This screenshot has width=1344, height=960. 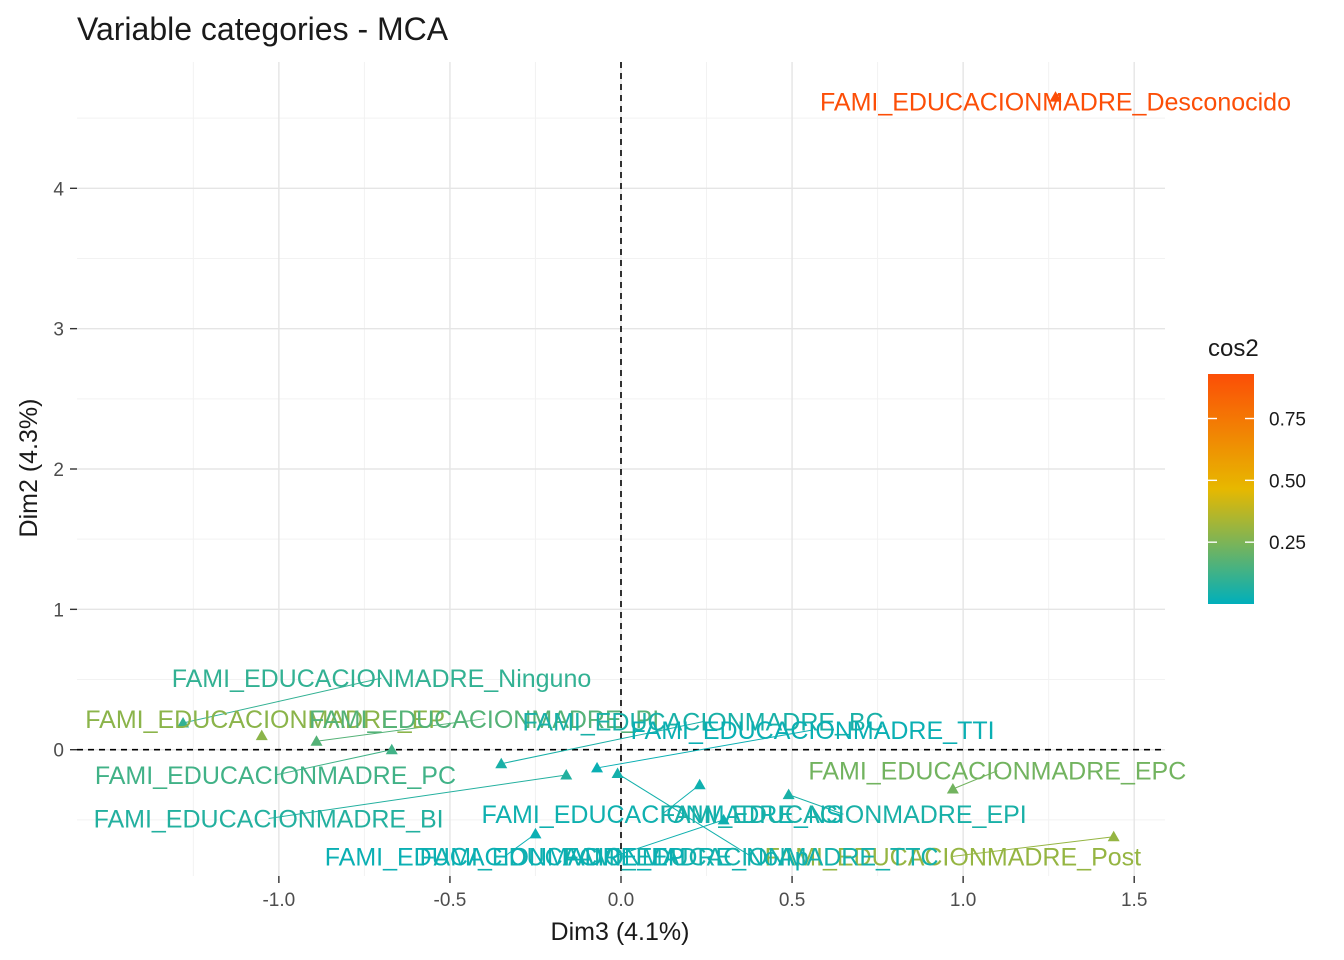 What do you see at coordinates (1257, 482) in the screenshot?
I see `legend-ticks: 0.25 0.50 0.75` at bounding box center [1257, 482].